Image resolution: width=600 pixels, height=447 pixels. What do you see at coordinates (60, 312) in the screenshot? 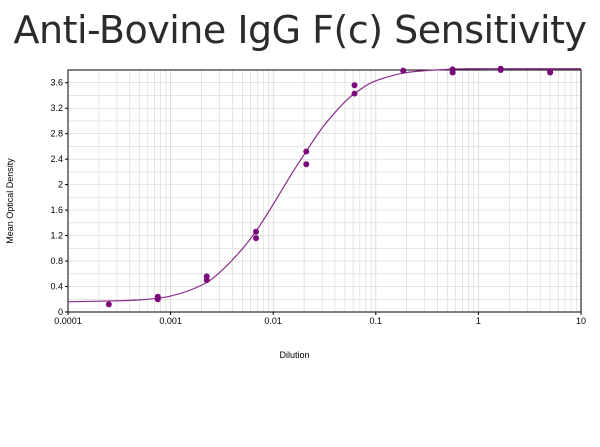
I see `y-tick-label: 0` at bounding box center [60, 312].